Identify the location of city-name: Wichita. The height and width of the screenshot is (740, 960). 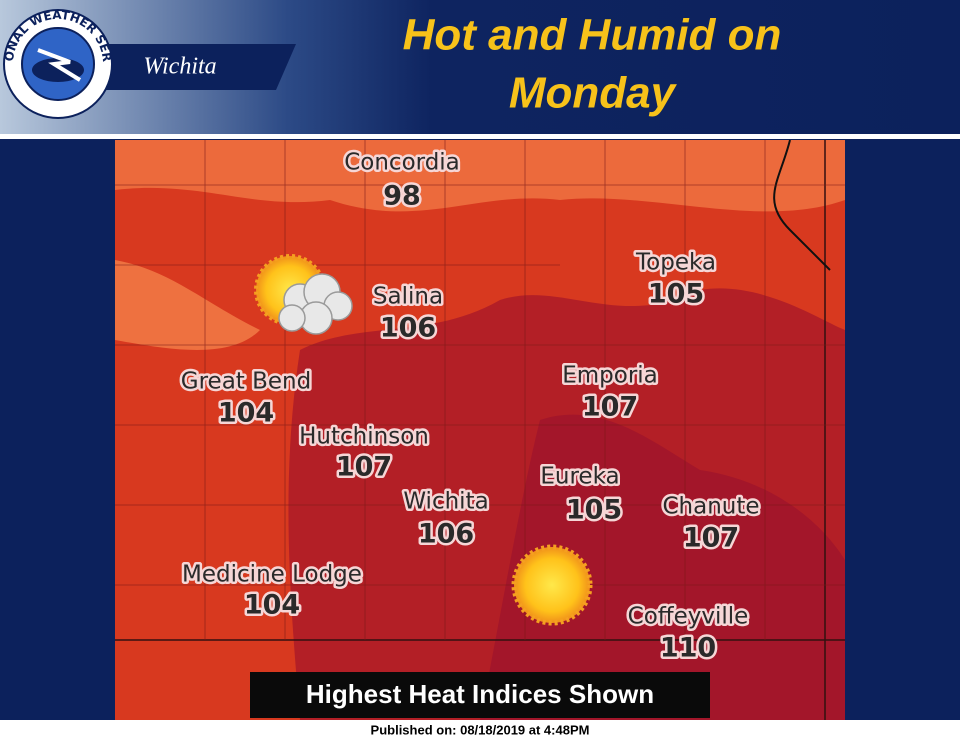
(445, 502).